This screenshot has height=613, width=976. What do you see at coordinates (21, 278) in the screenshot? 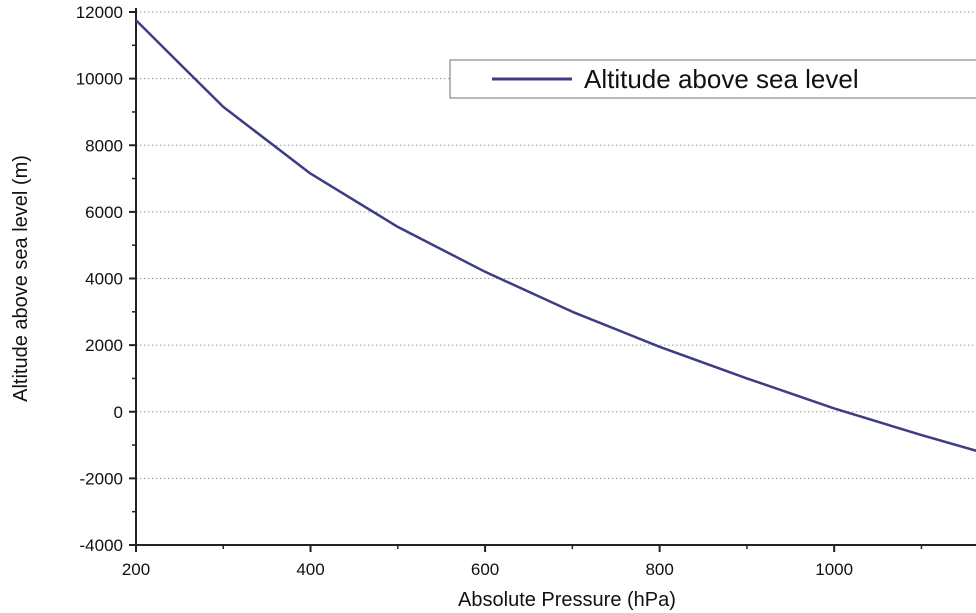
I see `y-axis-title: Altitude above sea level (m)` at bounding box center [21, 278].